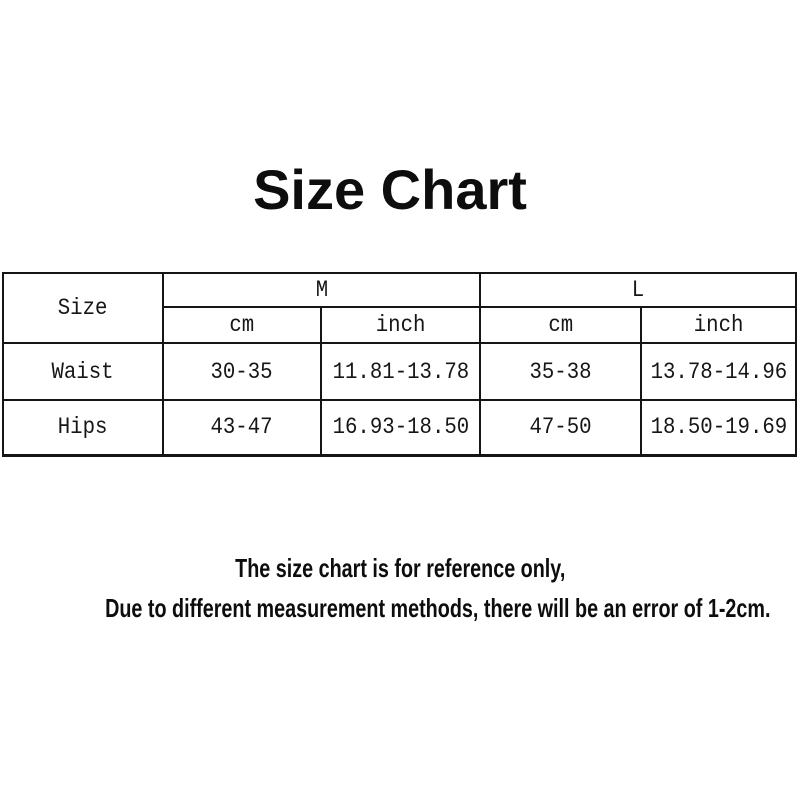  I want to click on table-row-hips: Hips 43-47 16.93-18.50 47-50 18.50-19.69, so click(399, 428).